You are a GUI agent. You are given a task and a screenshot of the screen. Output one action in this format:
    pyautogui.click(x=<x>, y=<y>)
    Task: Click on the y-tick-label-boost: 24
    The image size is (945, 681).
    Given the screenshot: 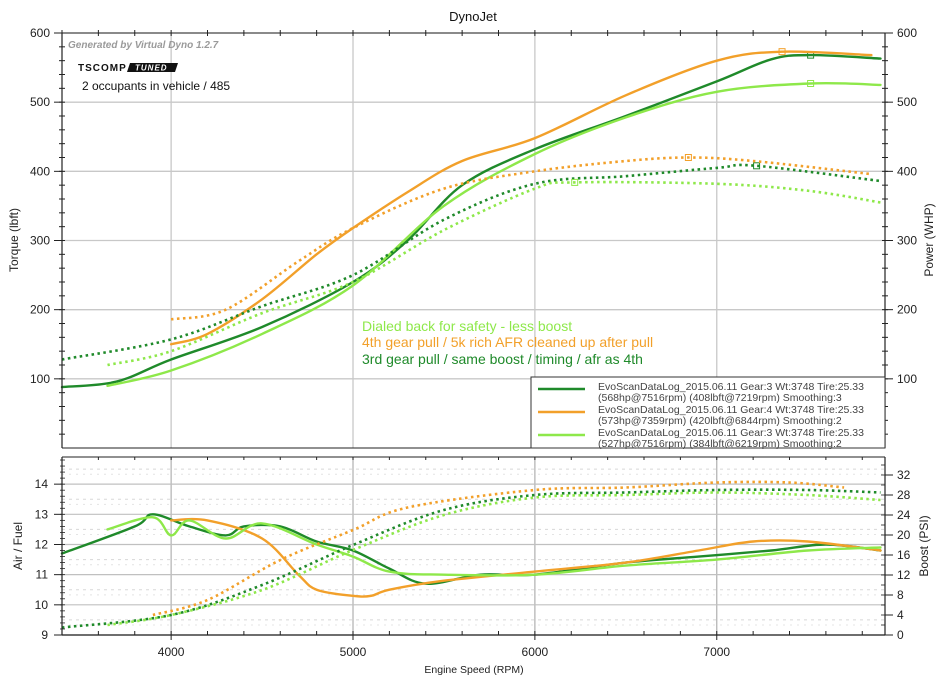 What is the action you would take?
    pyautogui.click(x=904, y=515)
    